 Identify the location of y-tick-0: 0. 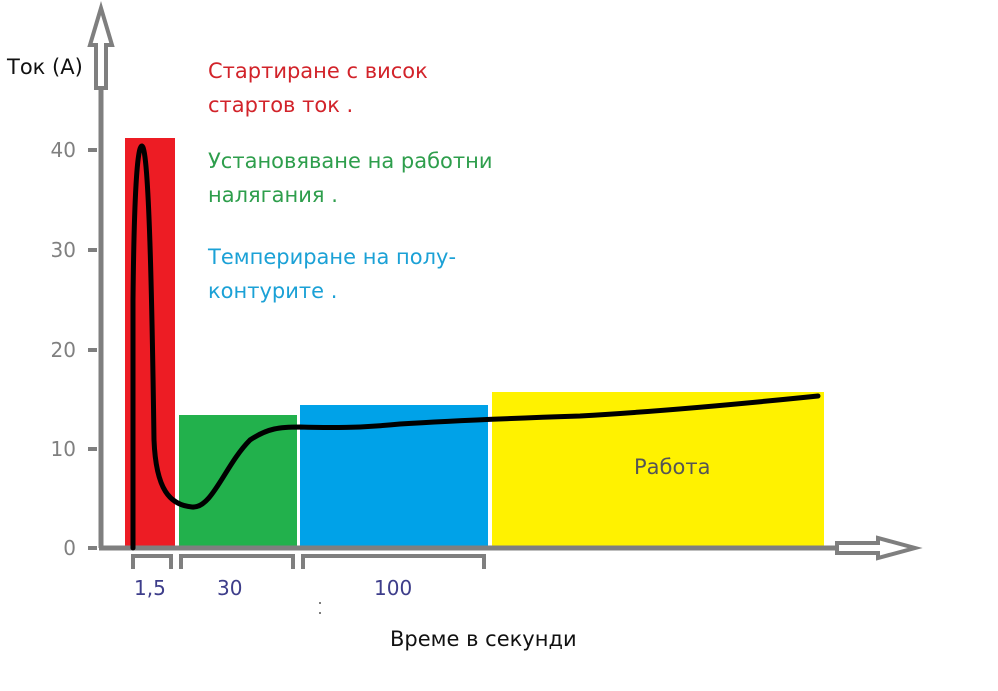
(69, 548).